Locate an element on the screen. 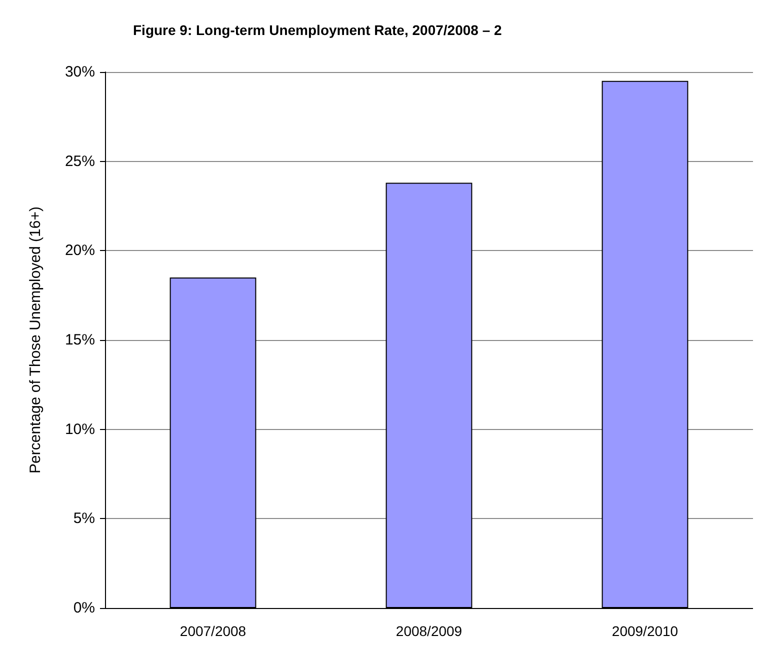 The image size is (761, 649). y-tick-label: 20% is located at coordinates (79, 251).